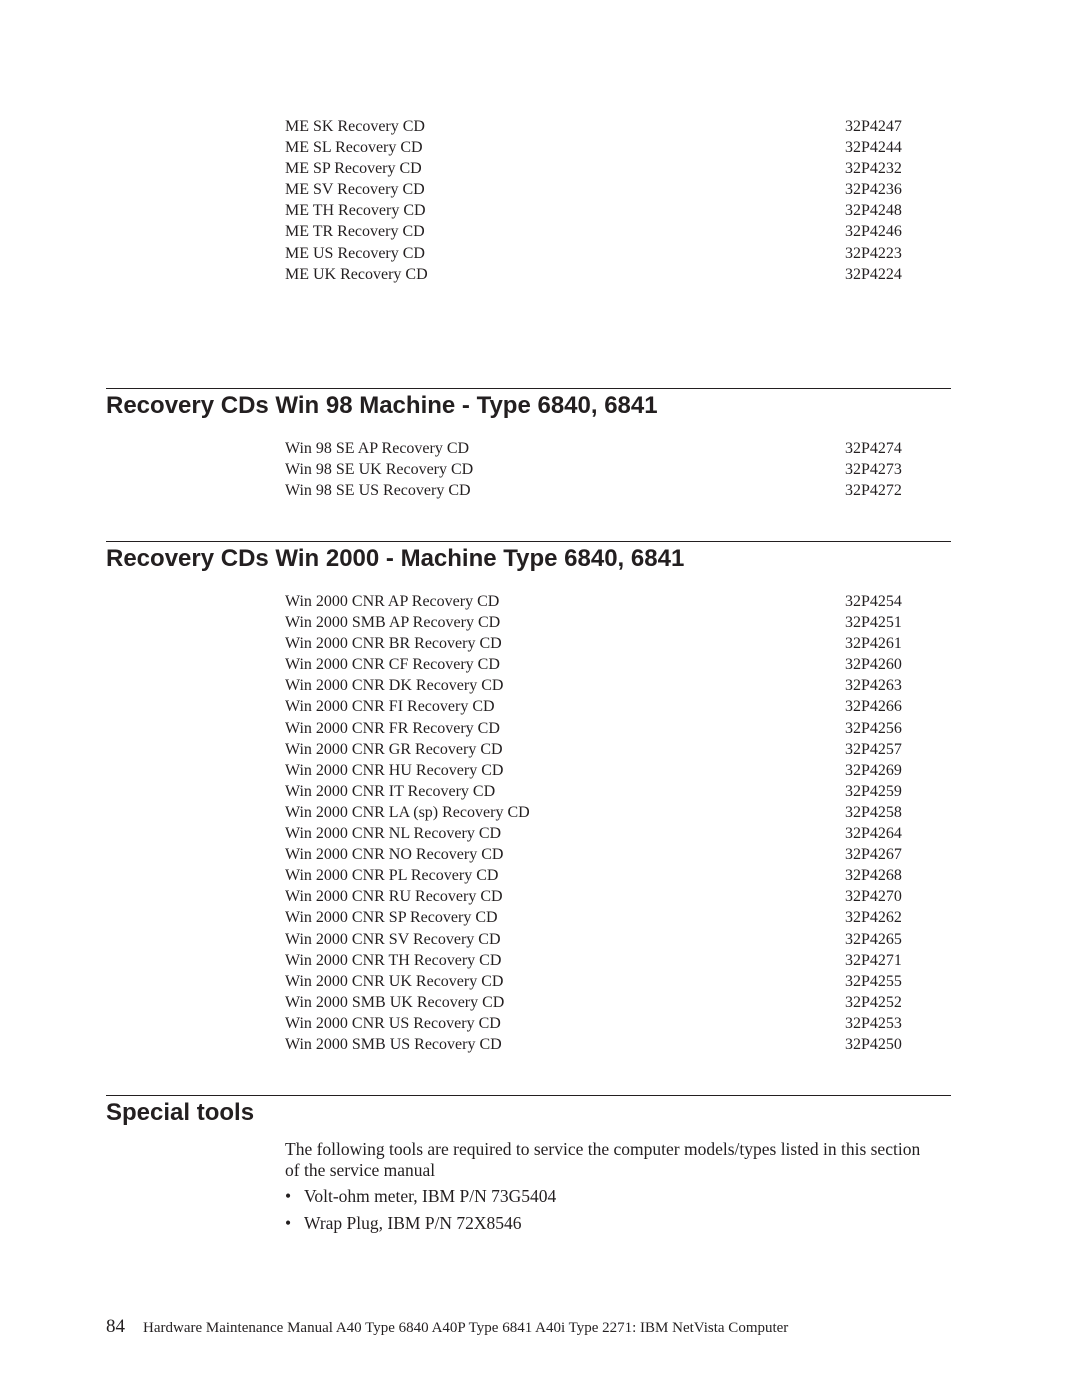 The height and width of the screenshot is (1397, 1080). Describe the element at coordinates (873, 274) in the screenshot. I see `part-number: 32P4224` at that location.